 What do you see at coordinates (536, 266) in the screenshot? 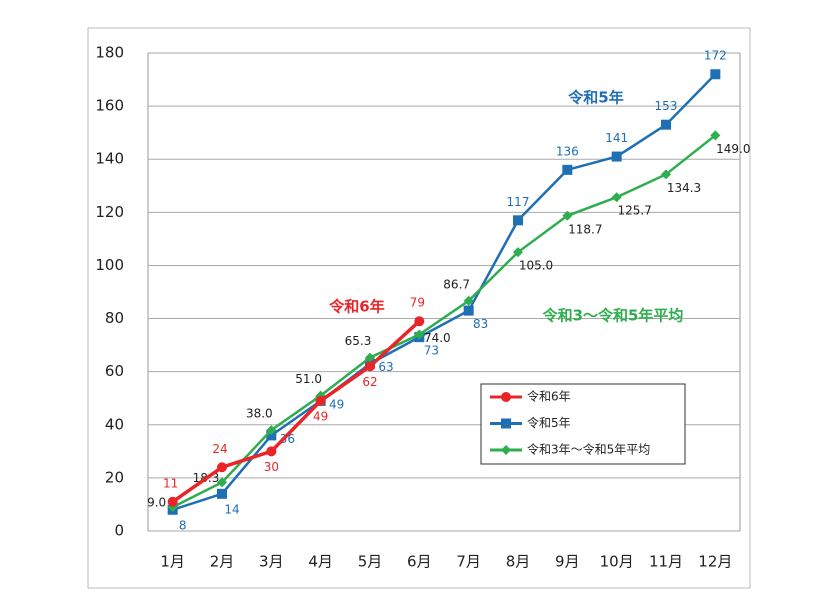
I see `data-label: 105.0` at bounding box center [536, 266].